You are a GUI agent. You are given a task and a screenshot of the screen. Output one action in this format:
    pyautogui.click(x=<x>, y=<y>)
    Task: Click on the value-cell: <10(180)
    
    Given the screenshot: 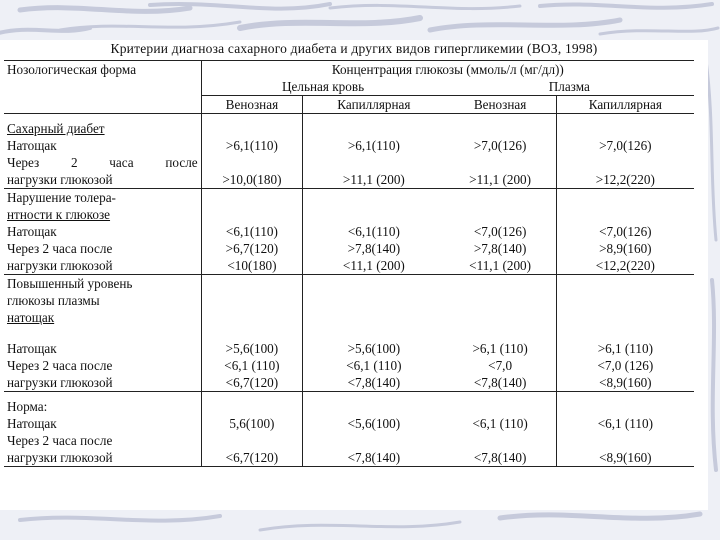 What is the action you would take?
    pyautogui.click(x=251, y=266)
    